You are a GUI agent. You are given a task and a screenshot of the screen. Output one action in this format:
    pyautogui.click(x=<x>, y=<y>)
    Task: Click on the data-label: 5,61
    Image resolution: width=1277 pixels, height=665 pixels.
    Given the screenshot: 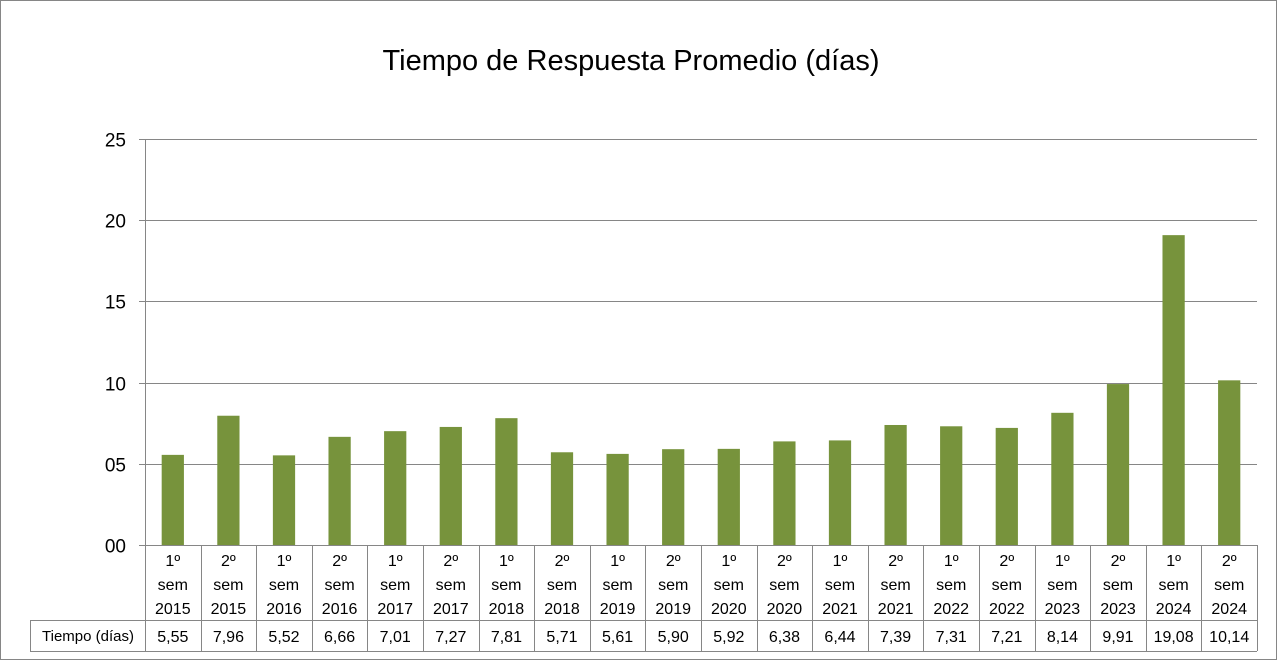 What is the action you would take?
    pyautogui.click(x=617, y=637)
    